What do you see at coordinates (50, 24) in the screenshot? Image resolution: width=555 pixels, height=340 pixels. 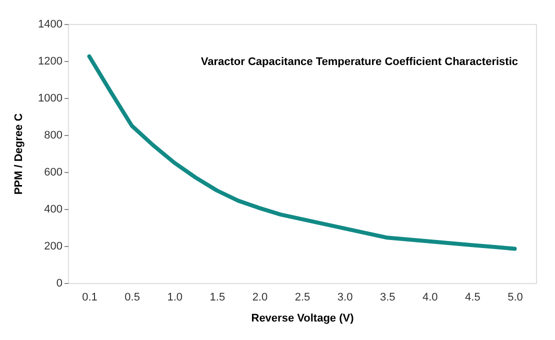 I see `y-tick-label: 1400` at bounding box center [50, 24].